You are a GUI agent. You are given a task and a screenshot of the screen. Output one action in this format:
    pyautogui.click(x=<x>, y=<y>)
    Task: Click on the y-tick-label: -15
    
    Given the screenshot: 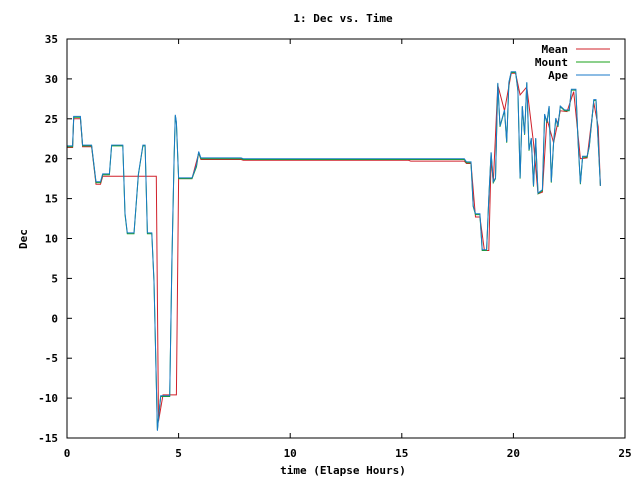 What is the action you would take?
    pyautogui.click(x=48, y=438)
    